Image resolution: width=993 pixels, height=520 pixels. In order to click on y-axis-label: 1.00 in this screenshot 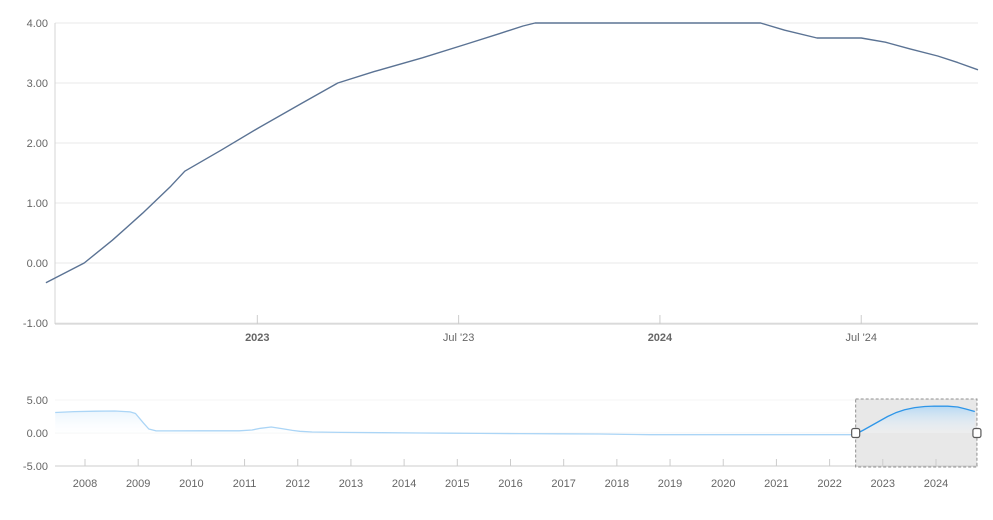, I will do `click(37, 204)`.